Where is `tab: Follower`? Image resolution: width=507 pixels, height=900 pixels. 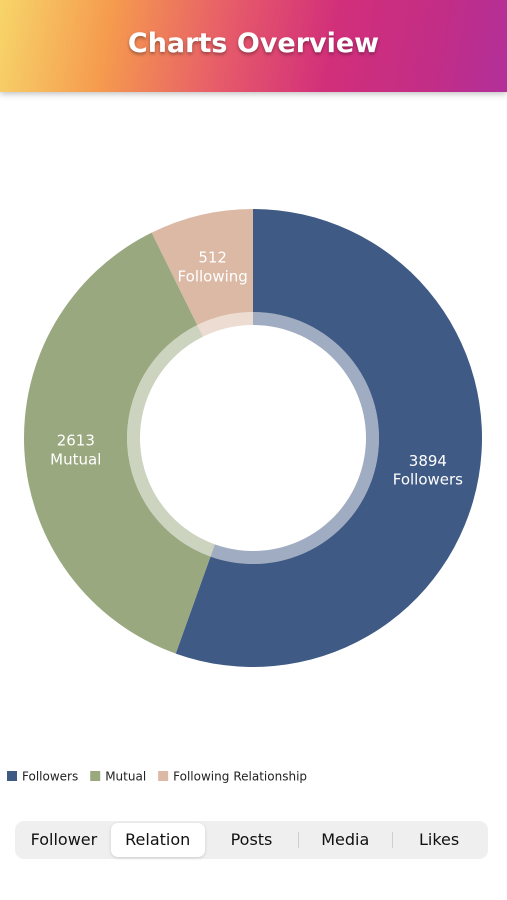
tab: Follower is located at coordinates (64, 839).